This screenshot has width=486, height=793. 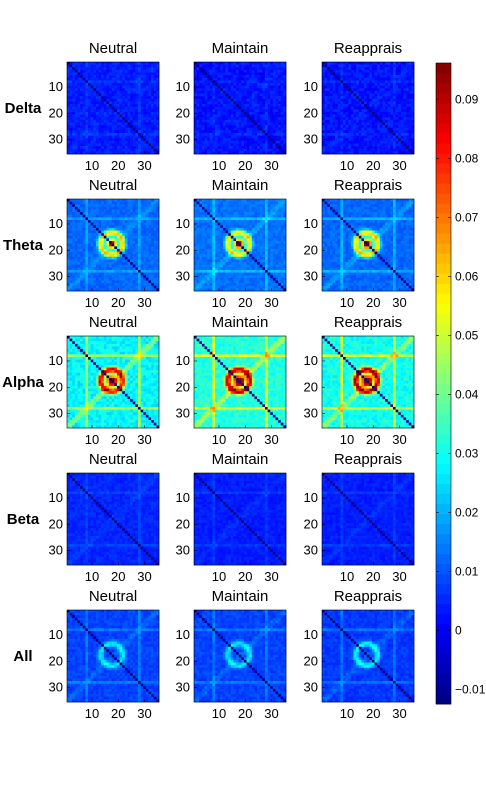 I want to click on panel-theta-maintain: Maintain10203010 20 30, so click(x=231, y=243).